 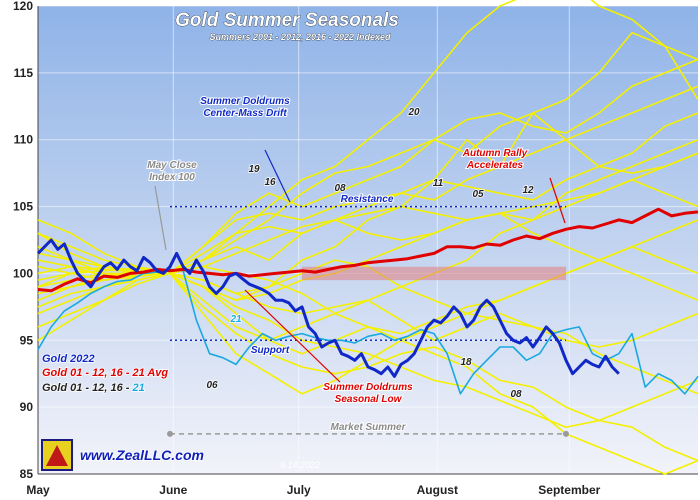 I want to click on summer-index-band, so click(x=434, y=273).